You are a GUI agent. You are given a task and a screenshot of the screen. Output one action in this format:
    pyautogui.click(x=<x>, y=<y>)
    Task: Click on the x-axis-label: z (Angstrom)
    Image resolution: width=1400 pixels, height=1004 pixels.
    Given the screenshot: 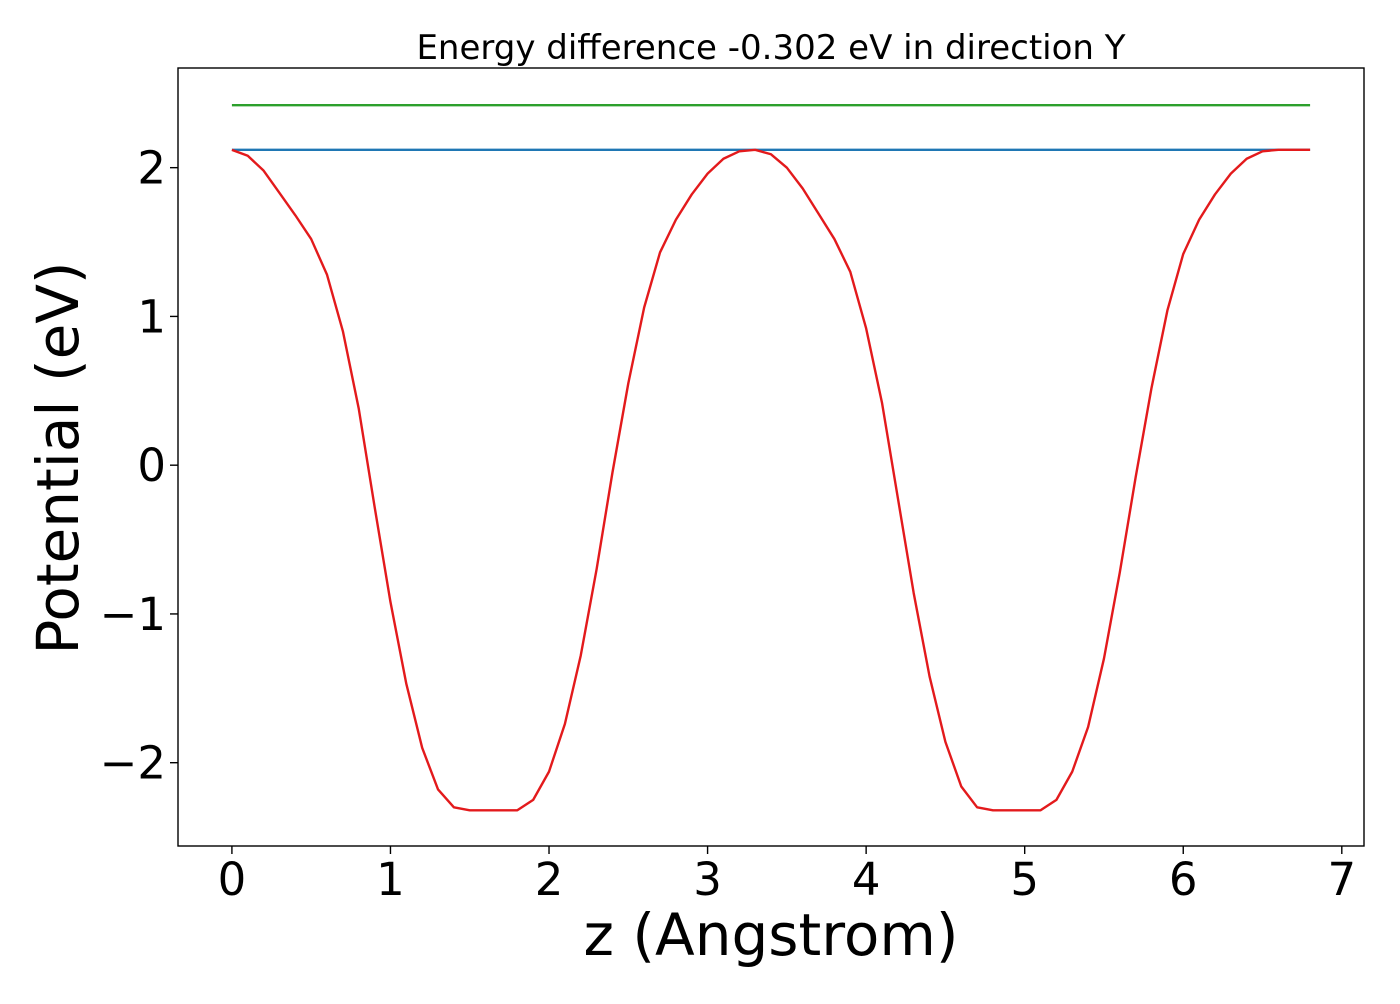 What is the action you would take?
    pyautogui.click(x=771, y=935)
    